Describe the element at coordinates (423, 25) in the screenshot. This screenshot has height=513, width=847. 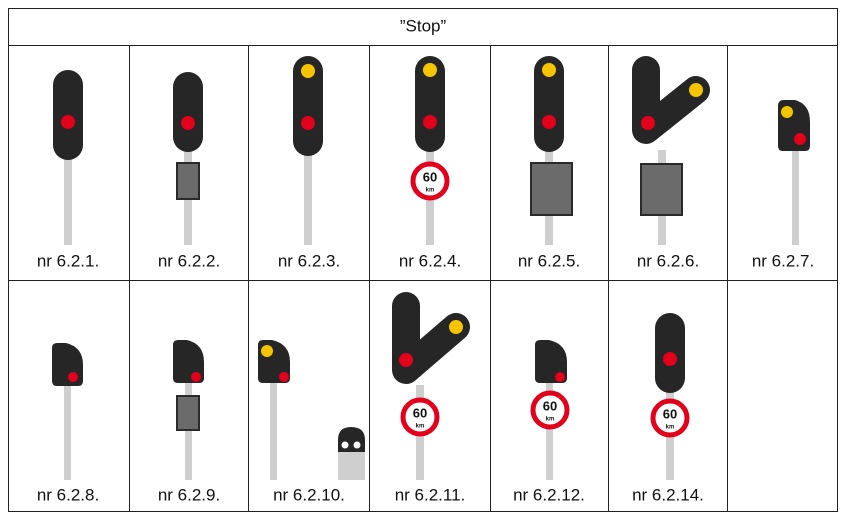
I see `header-title: ”Stop”` at that location.